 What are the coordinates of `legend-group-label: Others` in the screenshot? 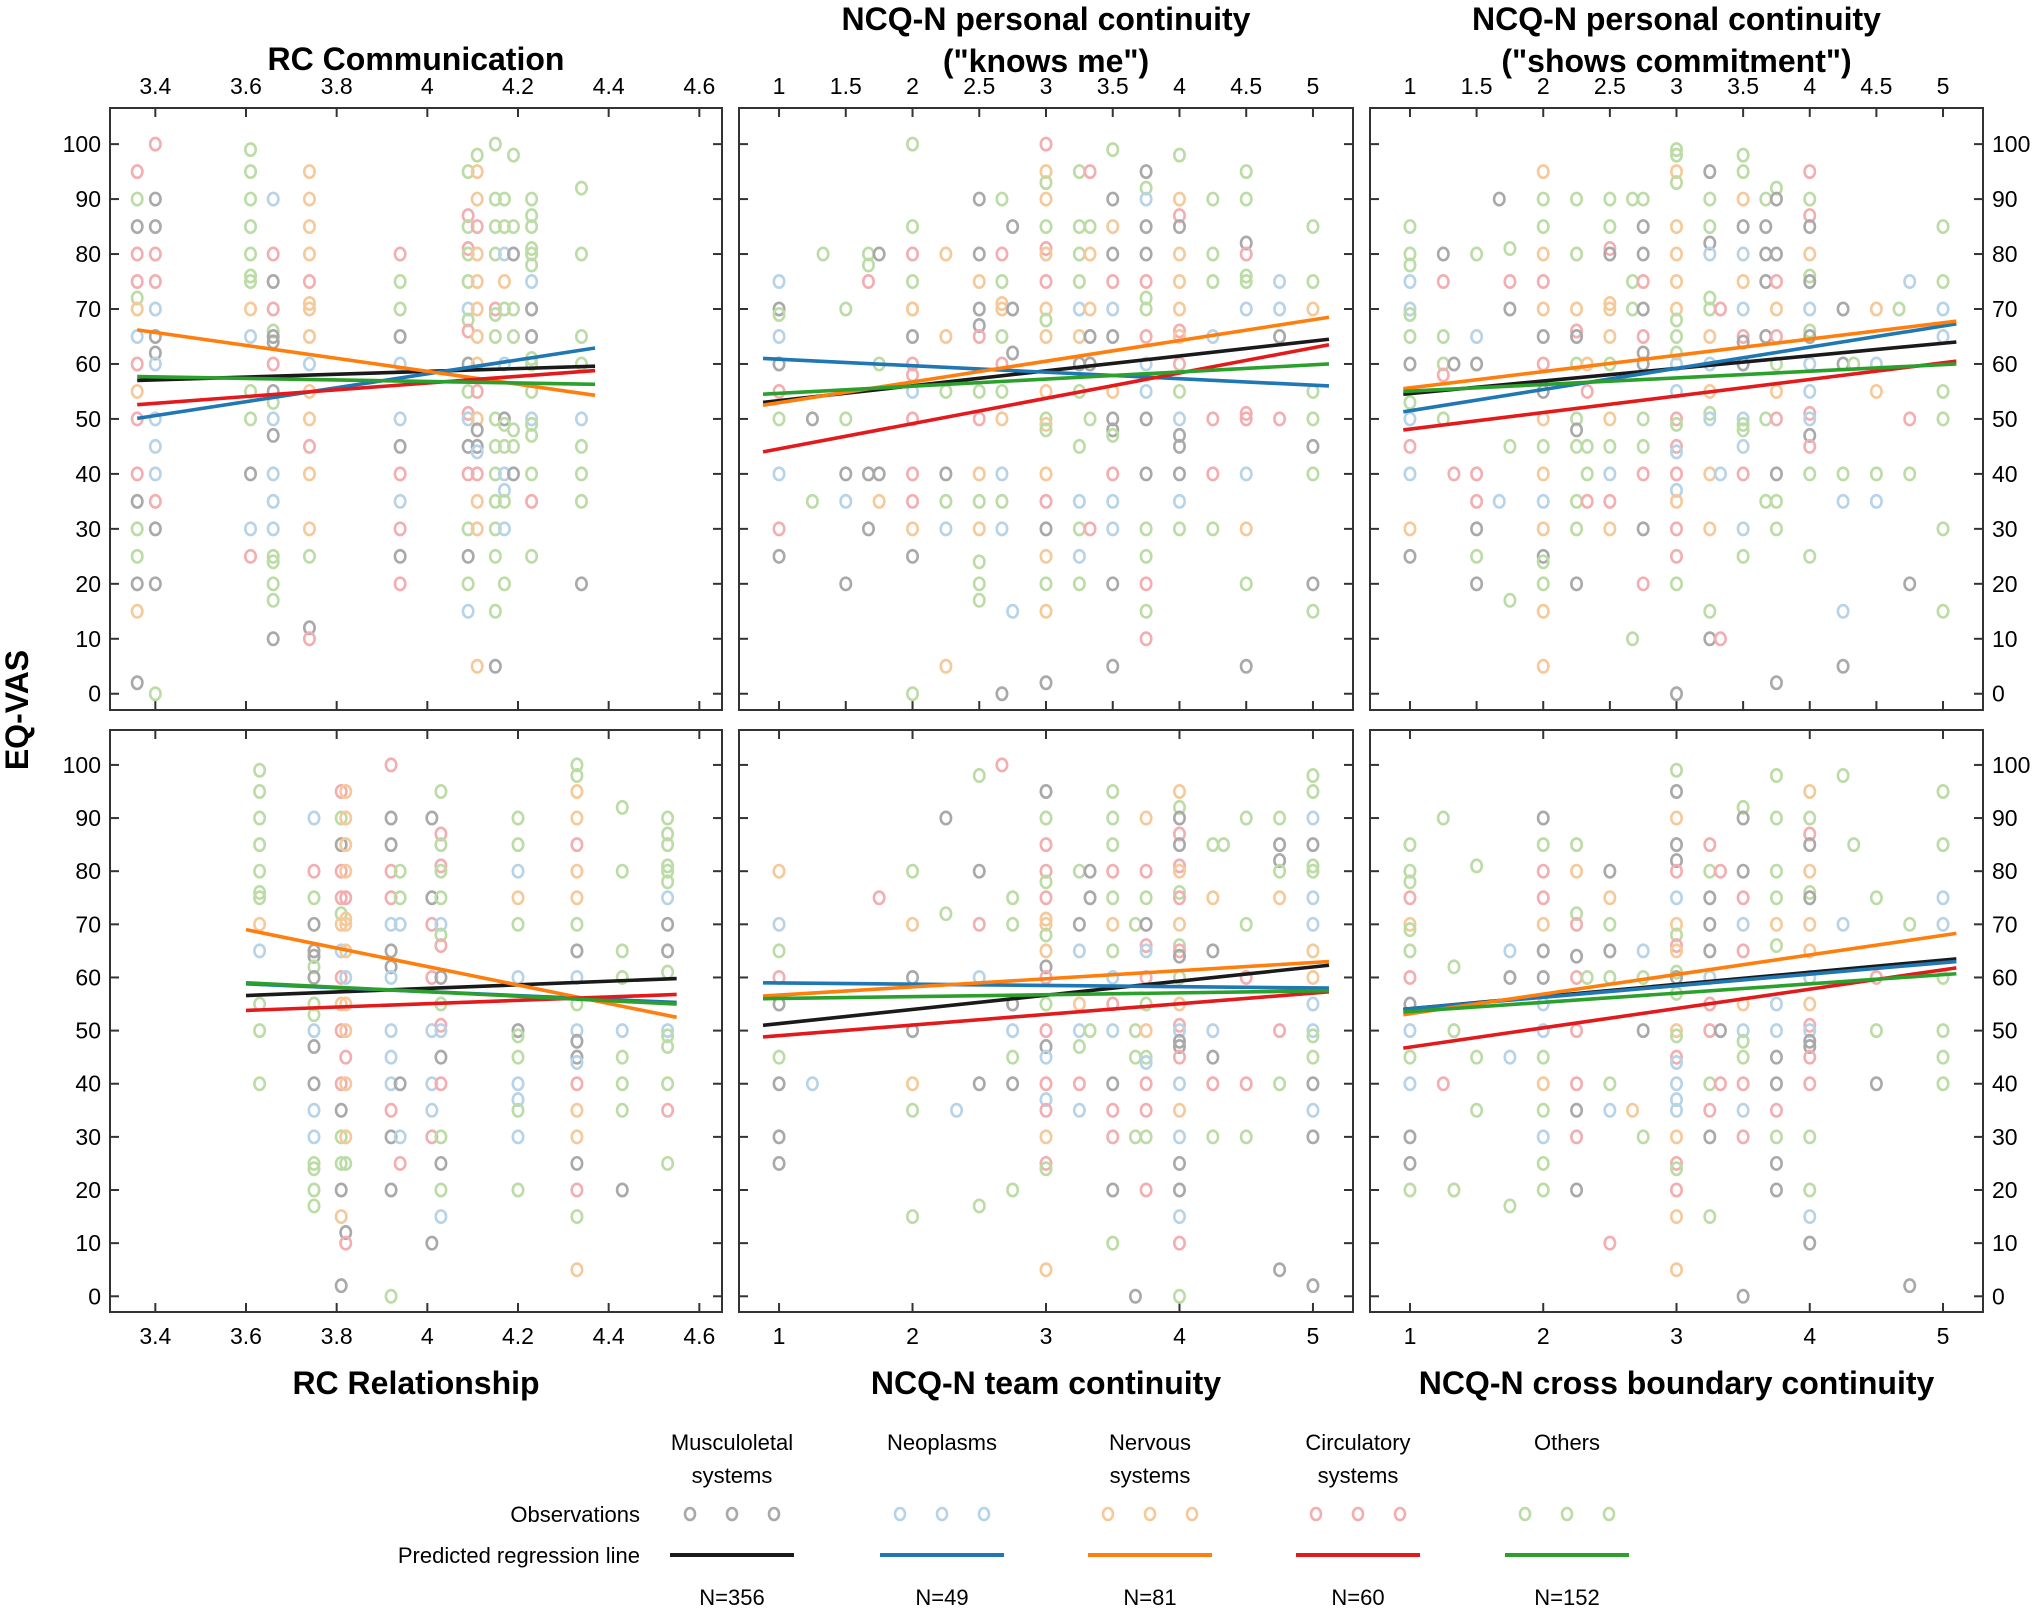 It's located at (1567, 1442).